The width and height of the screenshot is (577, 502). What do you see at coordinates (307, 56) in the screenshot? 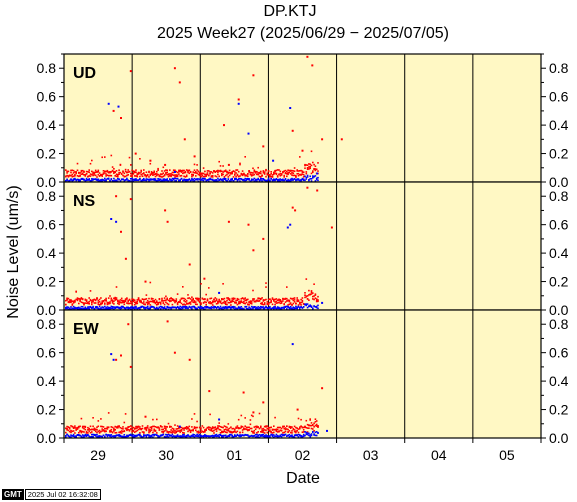
I see `red-outlier` at bounding box center [307, 56].